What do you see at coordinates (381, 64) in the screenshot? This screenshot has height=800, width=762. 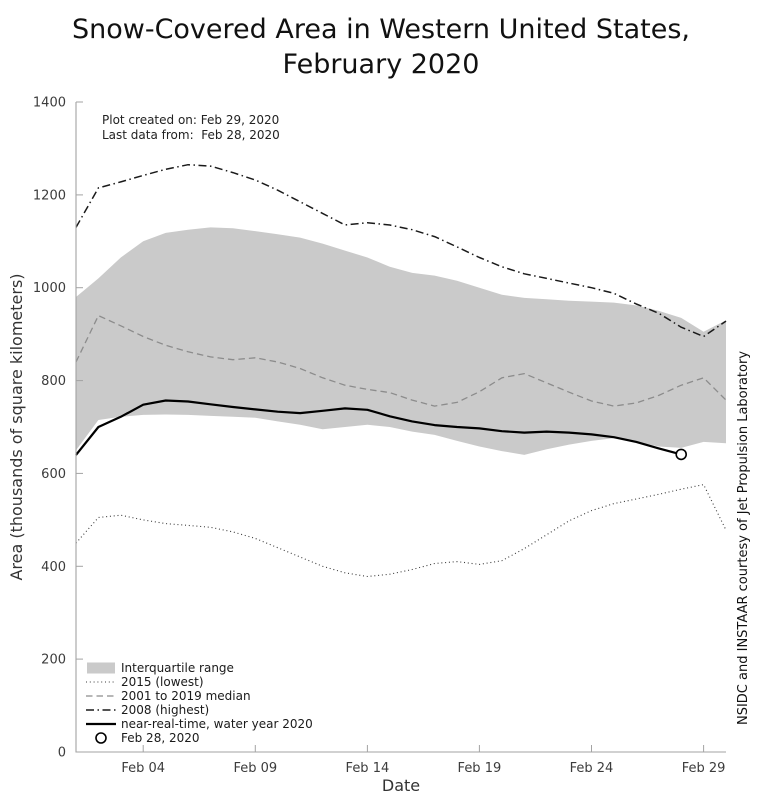 I see `chart-title-line2: February 2020` at bounding box center [381, 64].